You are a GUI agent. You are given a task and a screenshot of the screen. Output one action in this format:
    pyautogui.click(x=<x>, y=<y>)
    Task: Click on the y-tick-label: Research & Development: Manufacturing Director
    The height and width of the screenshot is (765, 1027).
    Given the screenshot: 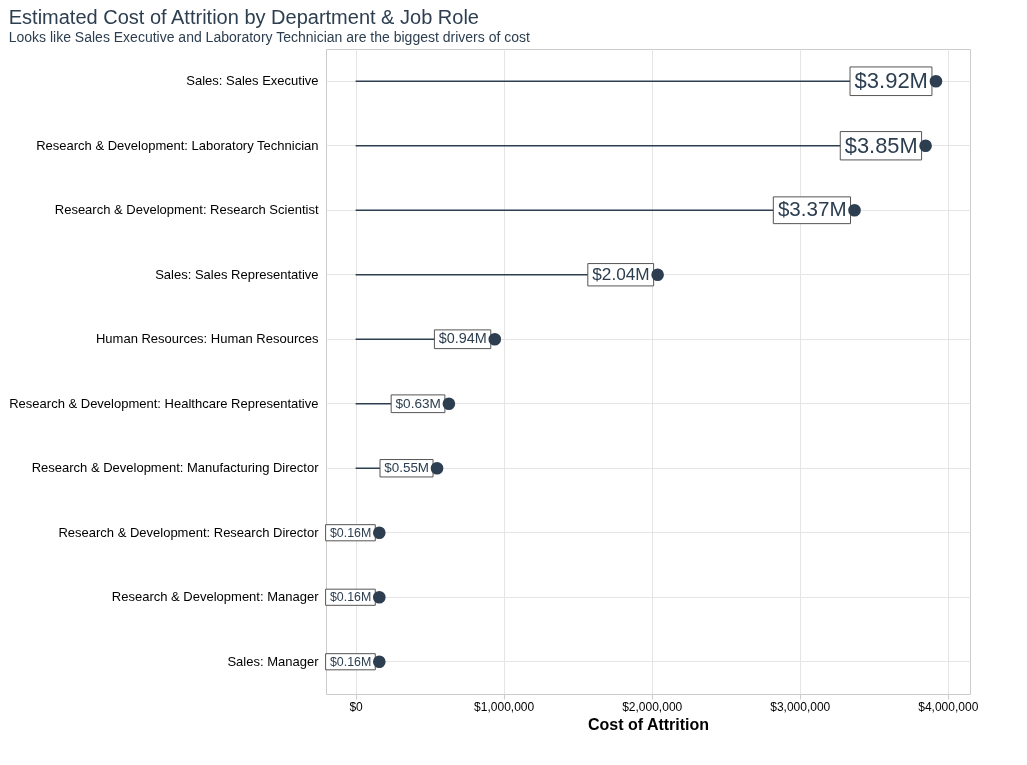 What is the action you would take?
    pyautogui.click(x=175, y=468)
    